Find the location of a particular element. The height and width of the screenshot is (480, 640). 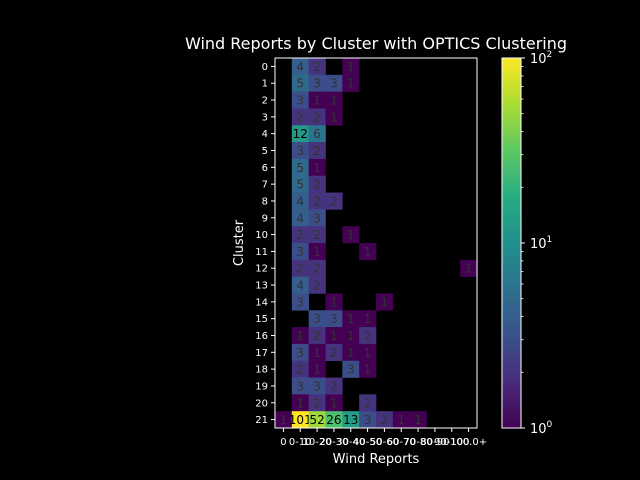

cell-value-label: 101 is located at coordinates (300, 420).